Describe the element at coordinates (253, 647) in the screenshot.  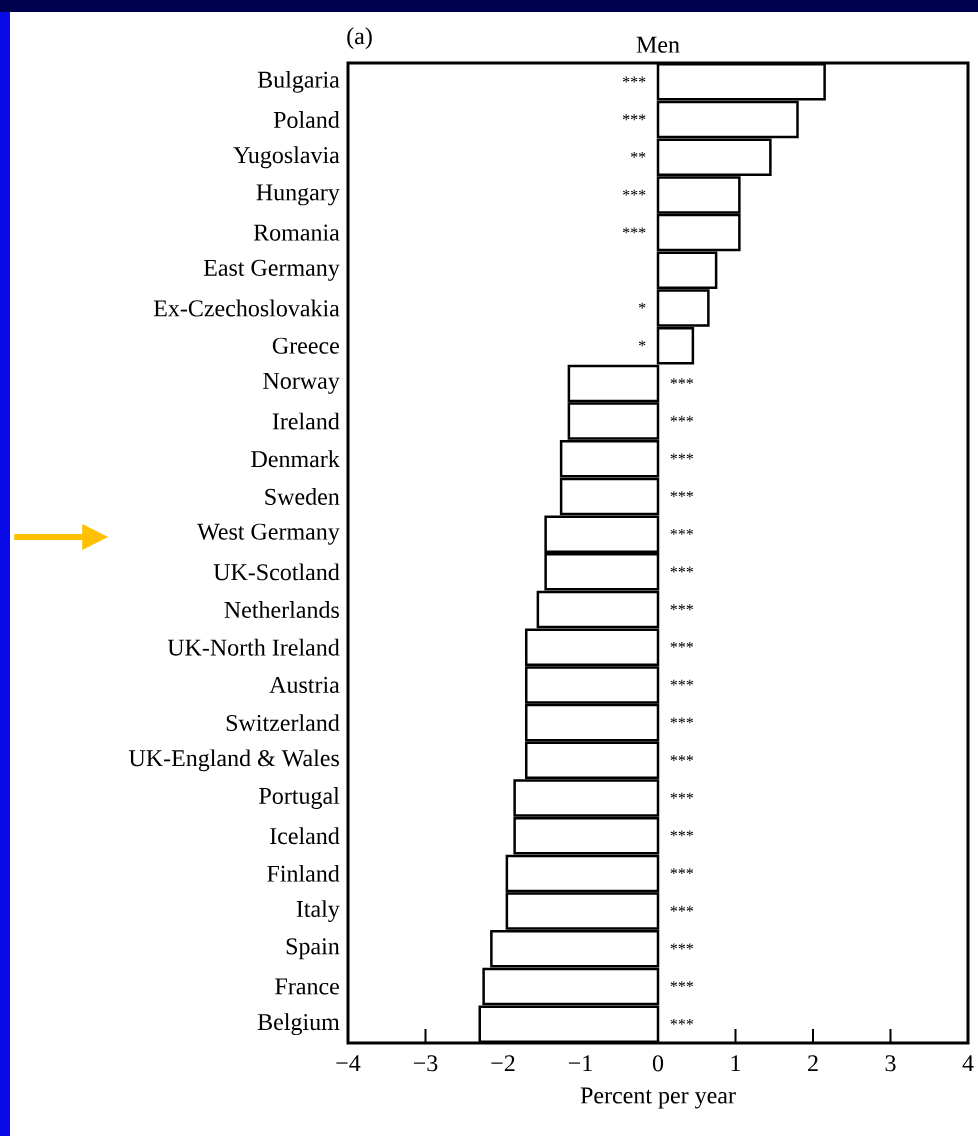
I see `y-tick-label: UK-North Ireland` at that location.